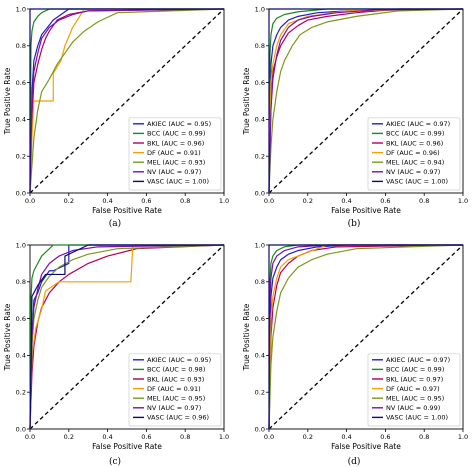 The width and height of the screenshot is (474, 467). Describe the element at coordinates (414, 379) in the screenshot. I see `legend-entry: BKL (AUC = 0.97)` at that location.